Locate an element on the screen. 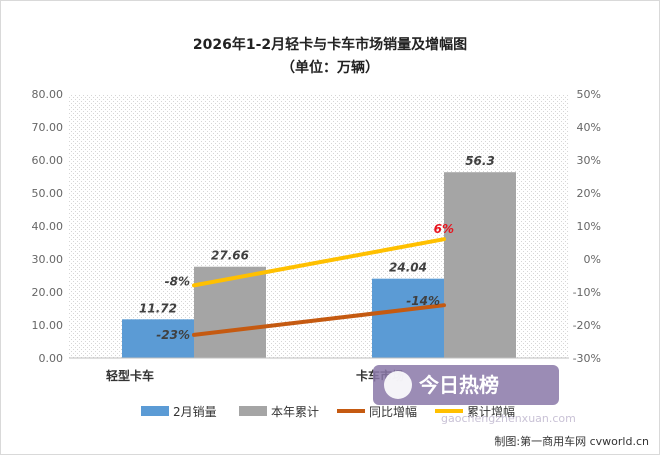 Image resolution: width=660 pixels, height=455 pixels. legend-label: 本年累计 is located at coordinates (295, 412).